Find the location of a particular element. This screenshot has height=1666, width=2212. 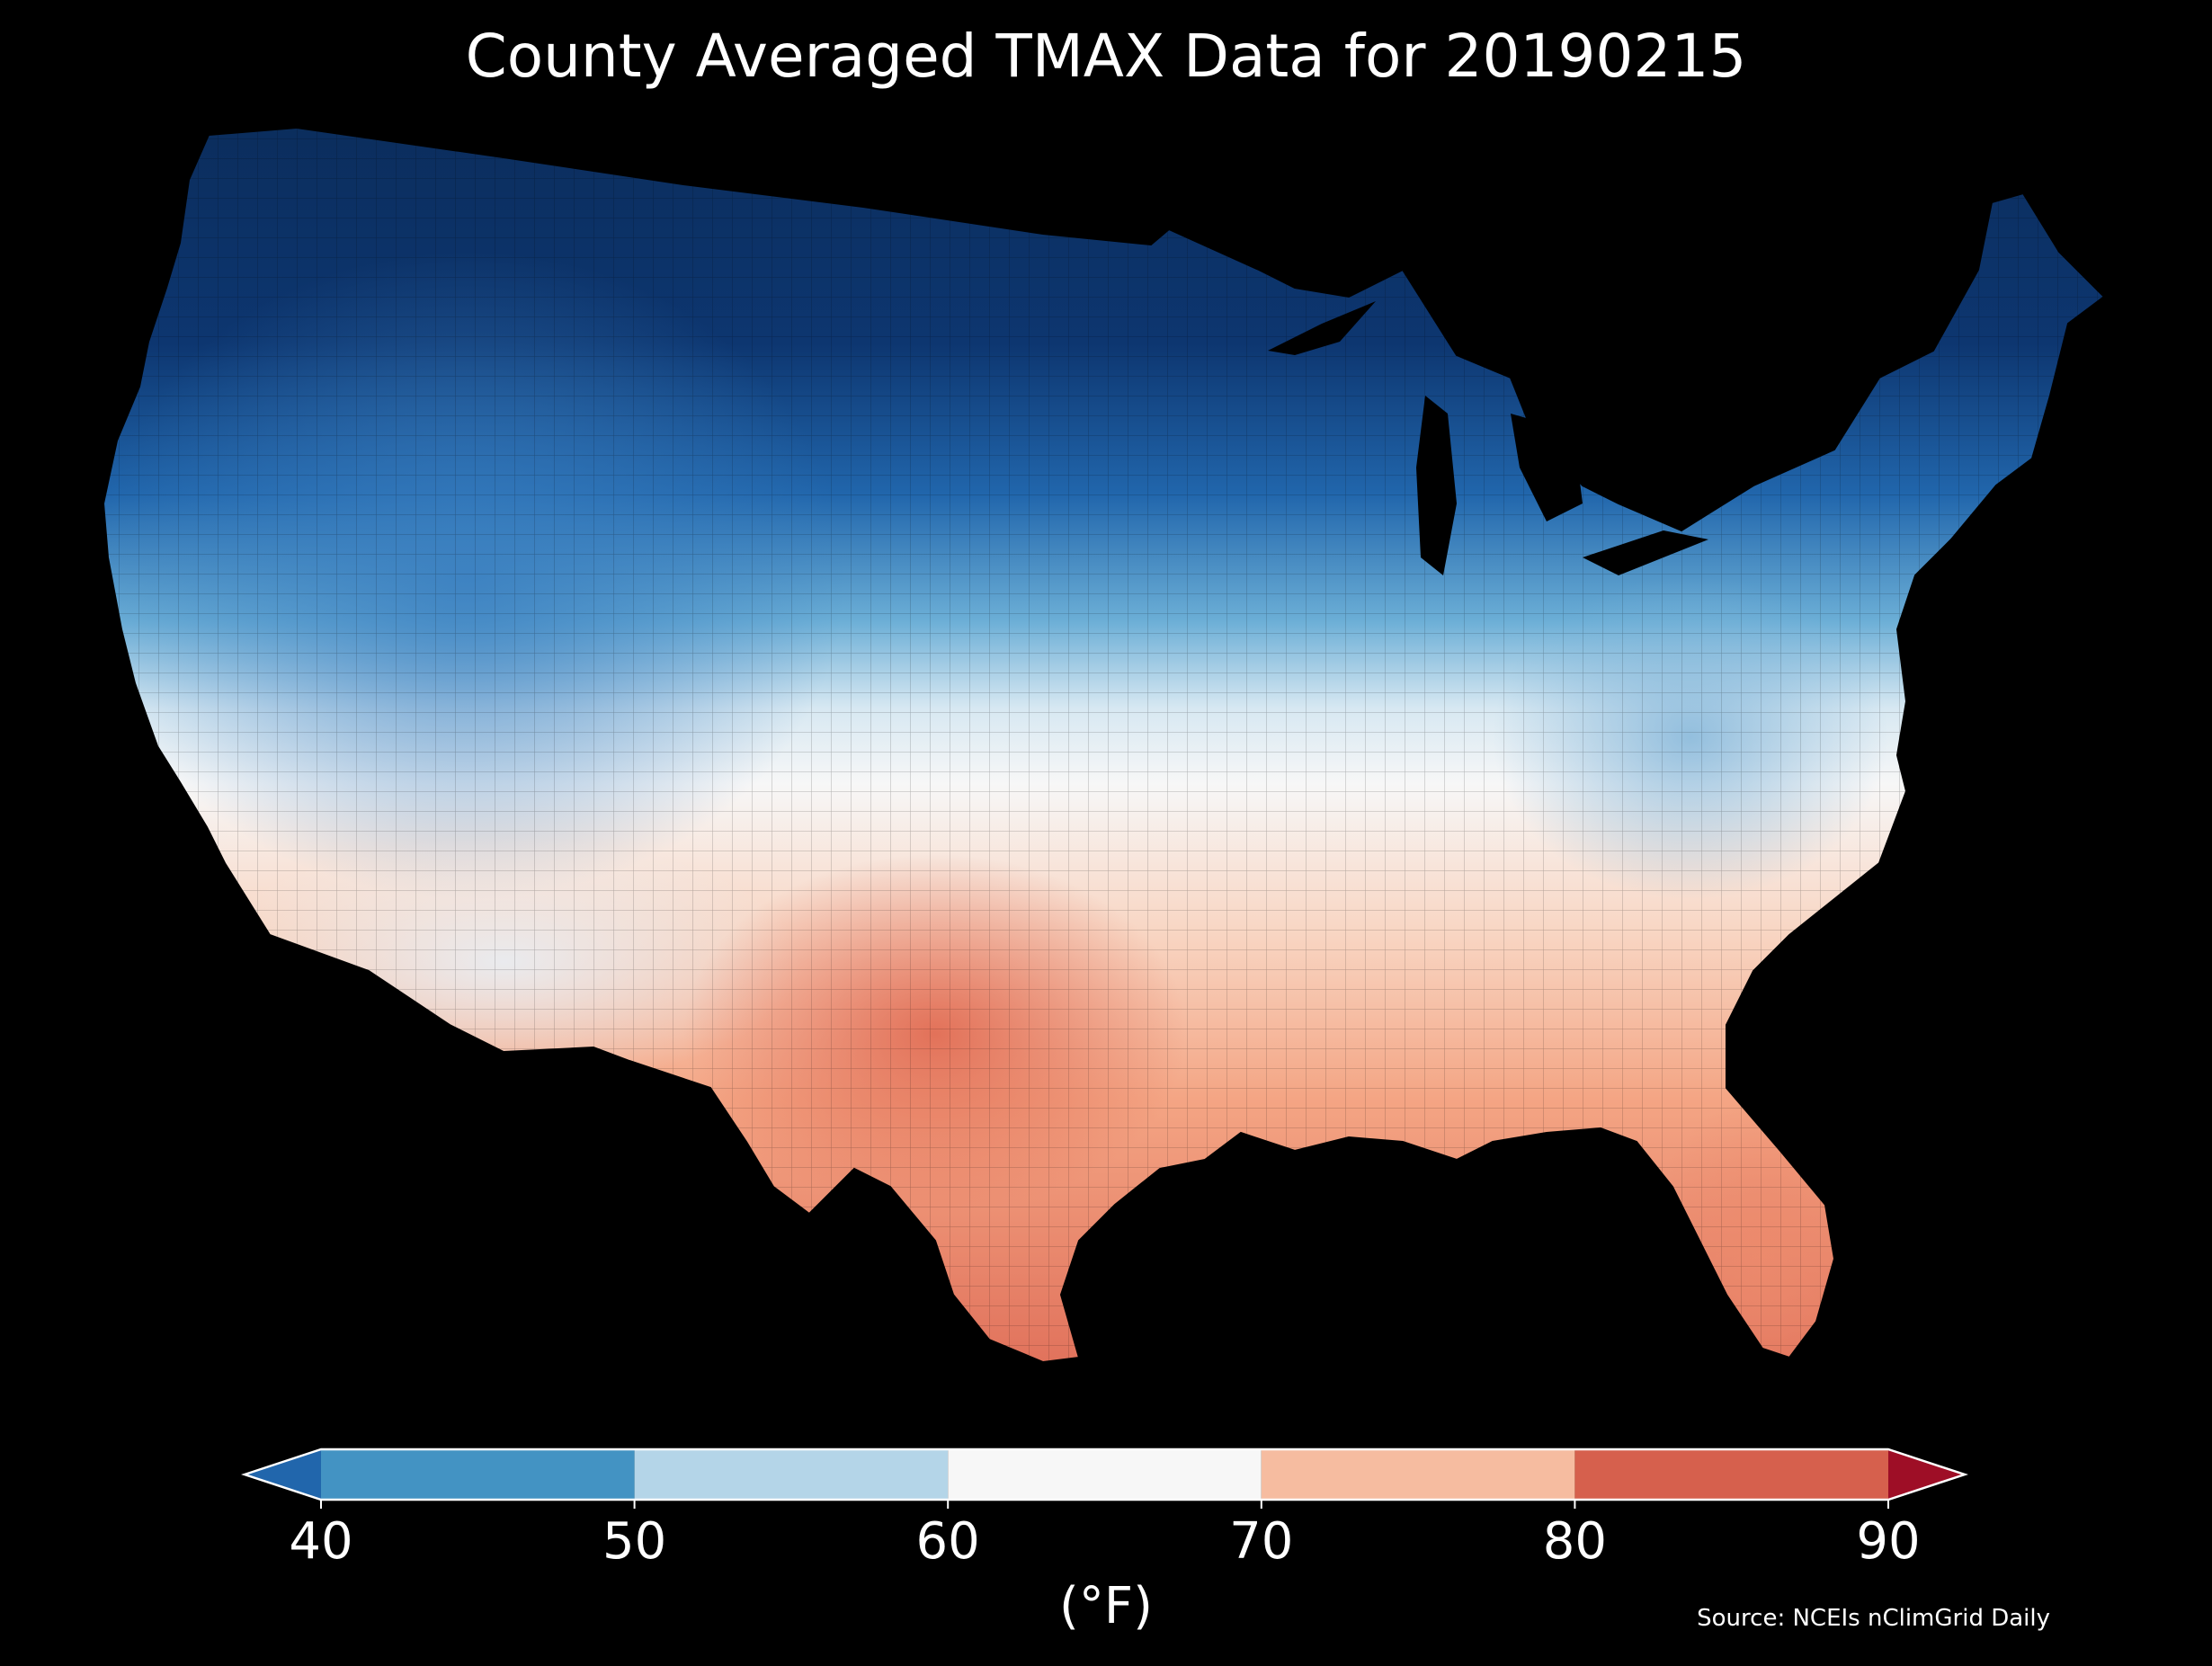

map-title: County Averaged TMAX Data for 20190215 is located at coordinates (1106, 56).